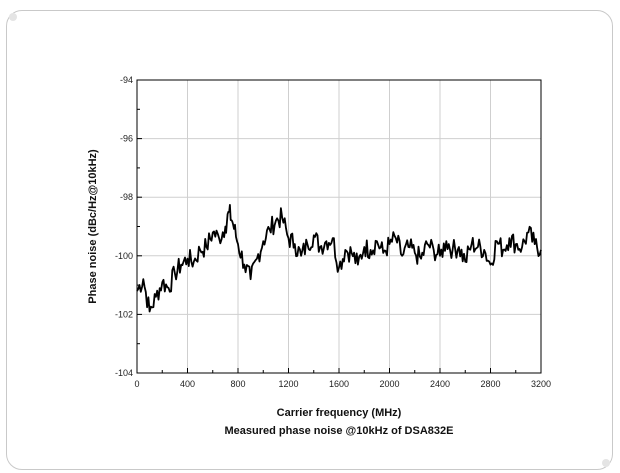 The width and height of the screenshot is (620, 473). What do you see at coordinates (541, 384) in the screenshot?
I see `x-tick-label: 3200` at bounding box center [541, 384].